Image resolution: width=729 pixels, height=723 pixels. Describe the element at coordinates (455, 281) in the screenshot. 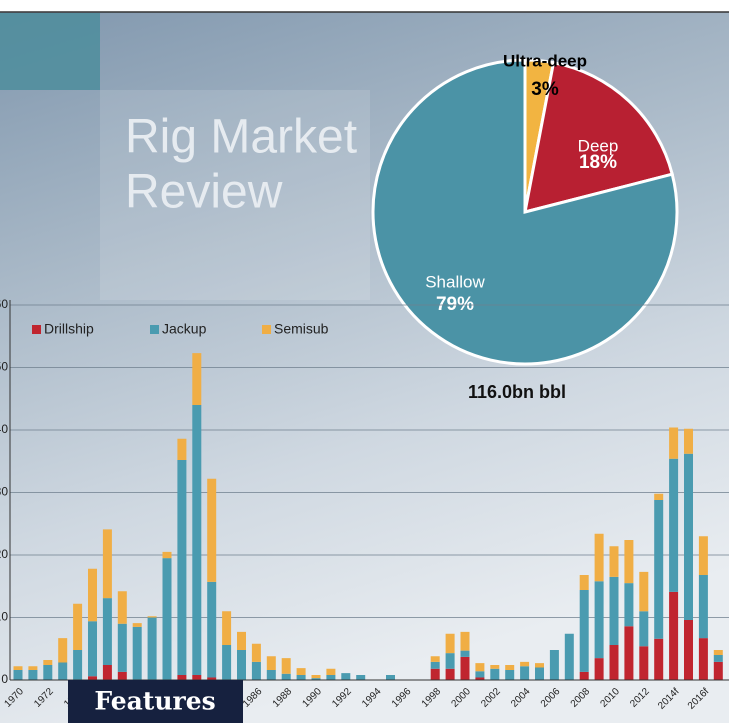

I see `slice-label: Shallow` at that location.